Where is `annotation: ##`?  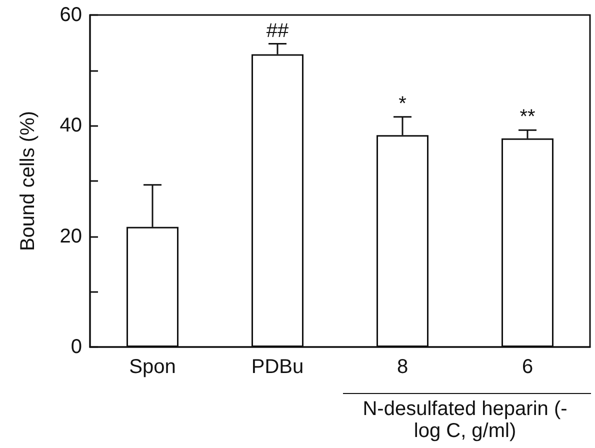
annotation: ## is located at coordinates (278, 31).